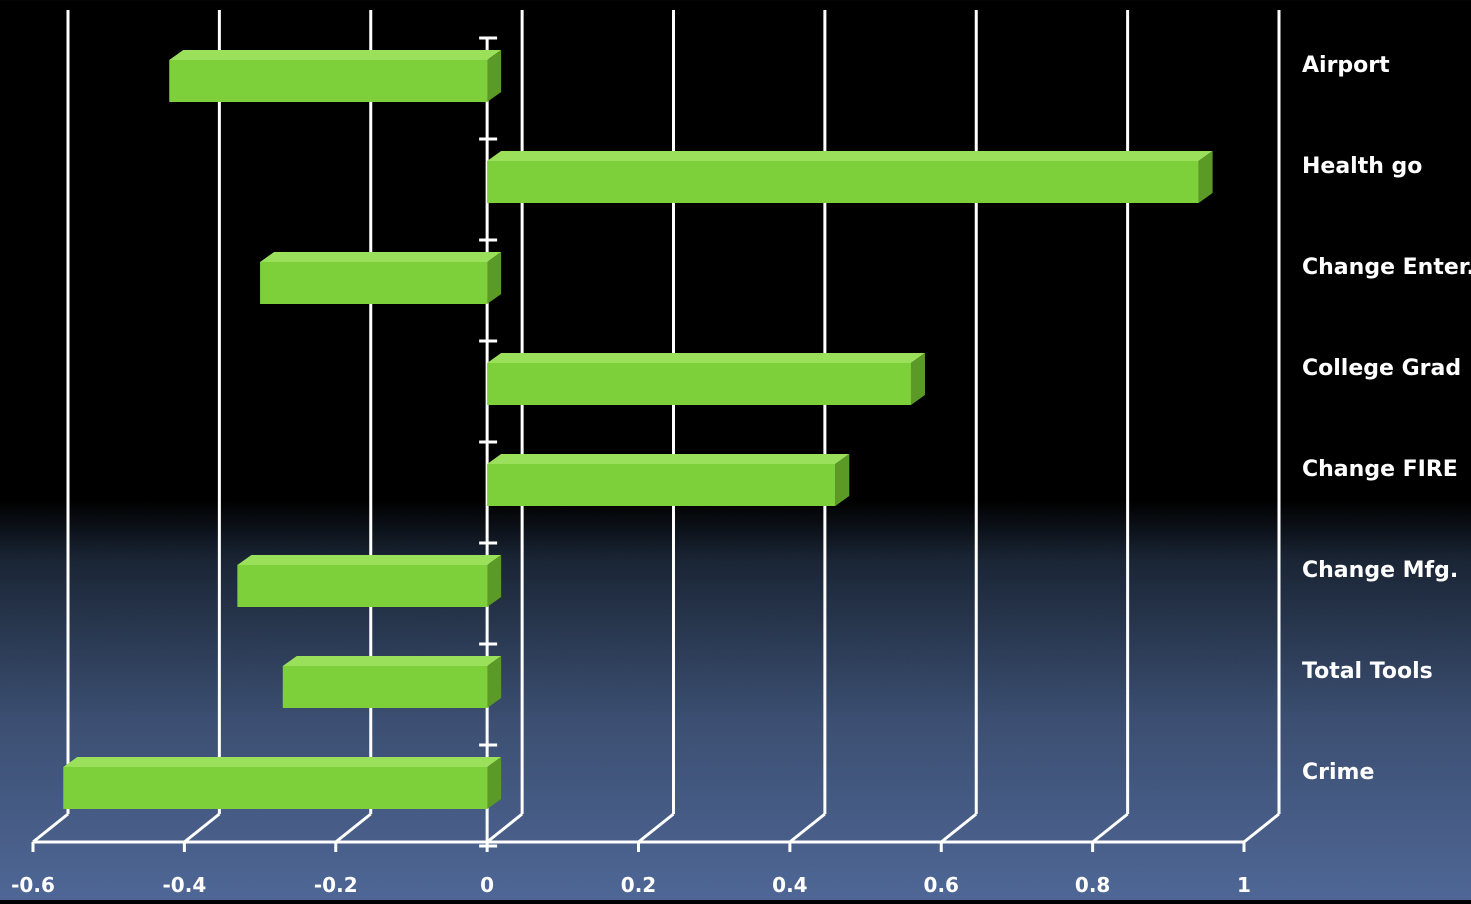  I want to click on x-tick-label: 0.8, so click(1092, 885).